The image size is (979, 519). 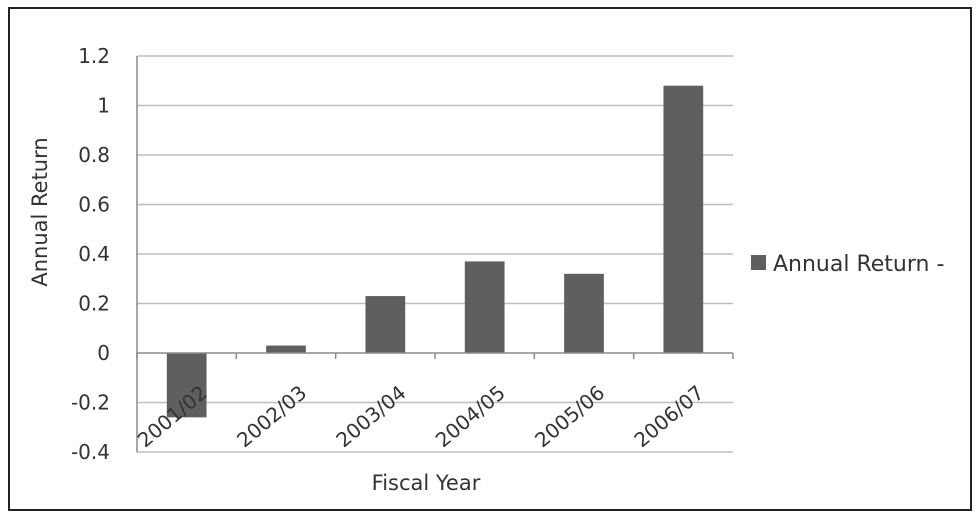 I want to click on y-tick-label: 0.2, so click(x=94, y=304).